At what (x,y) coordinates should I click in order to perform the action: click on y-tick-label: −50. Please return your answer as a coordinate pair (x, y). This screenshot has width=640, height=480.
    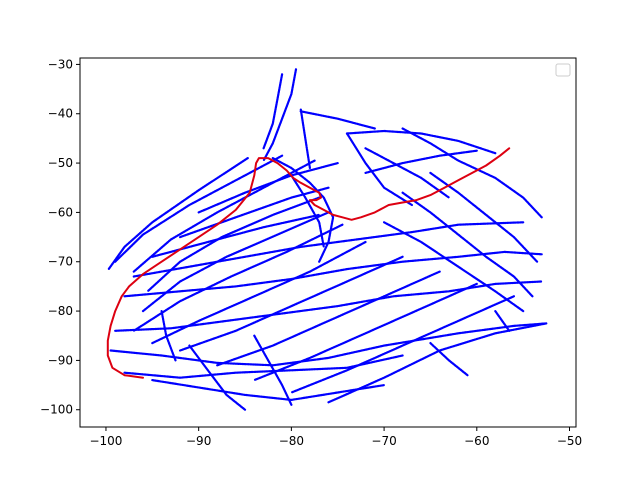
    Looking at the image, I should click on (60, 163).